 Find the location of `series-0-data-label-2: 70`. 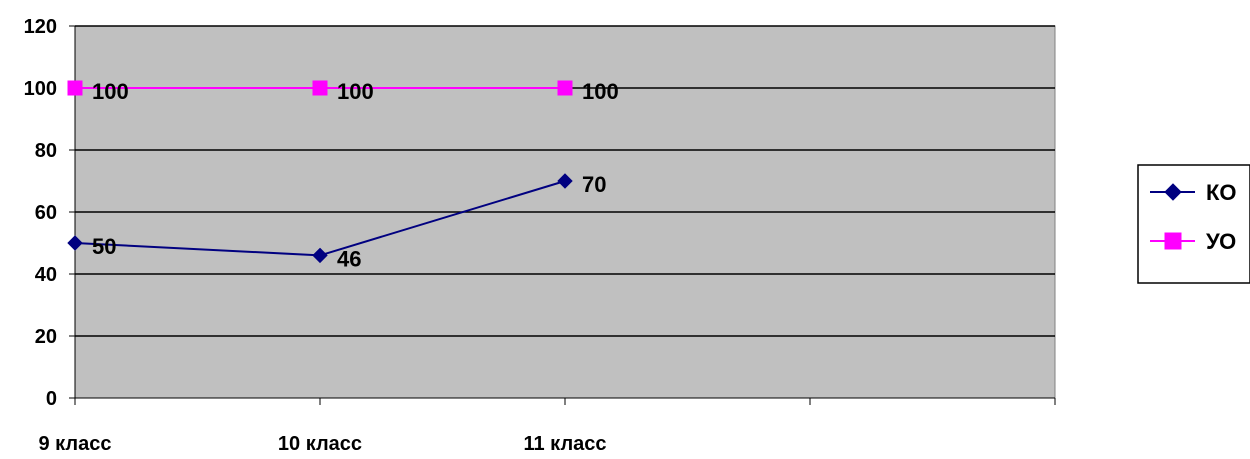

series-0-data-label-2: 70 is located at coordinates (594, 184).